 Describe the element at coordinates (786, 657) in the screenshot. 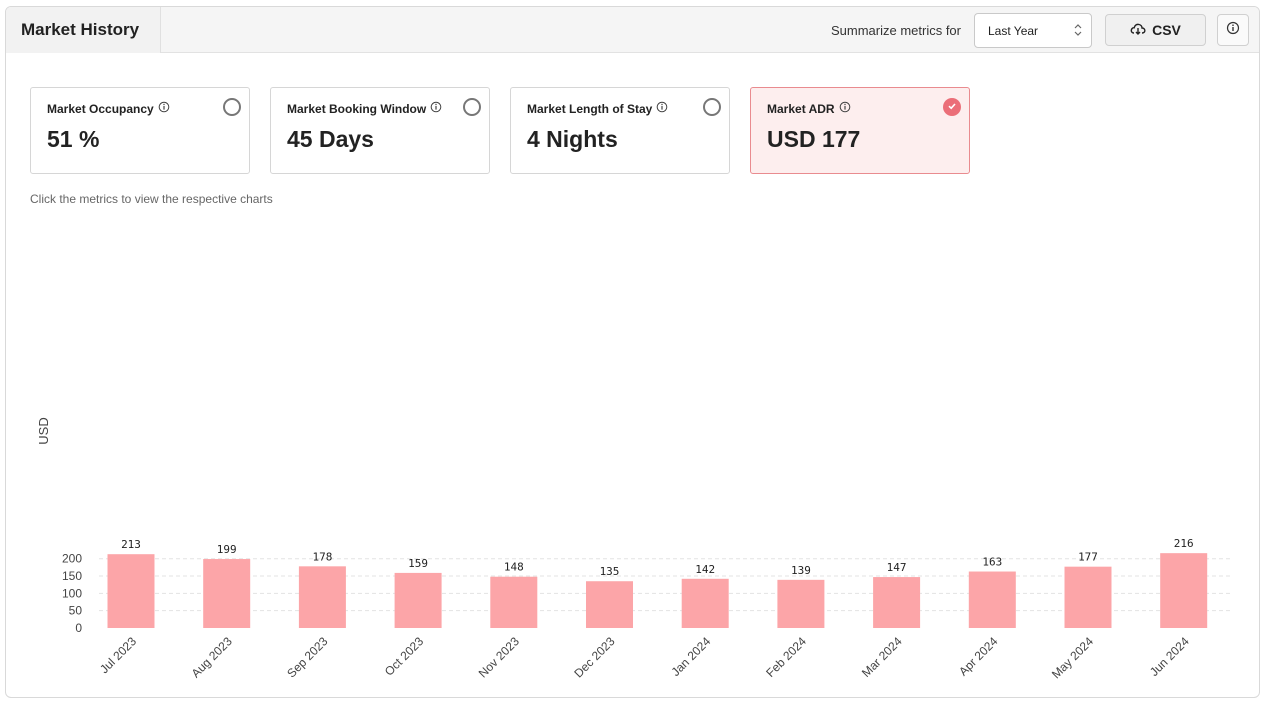

I see `x-tick-label: Feb 2024` at that location.